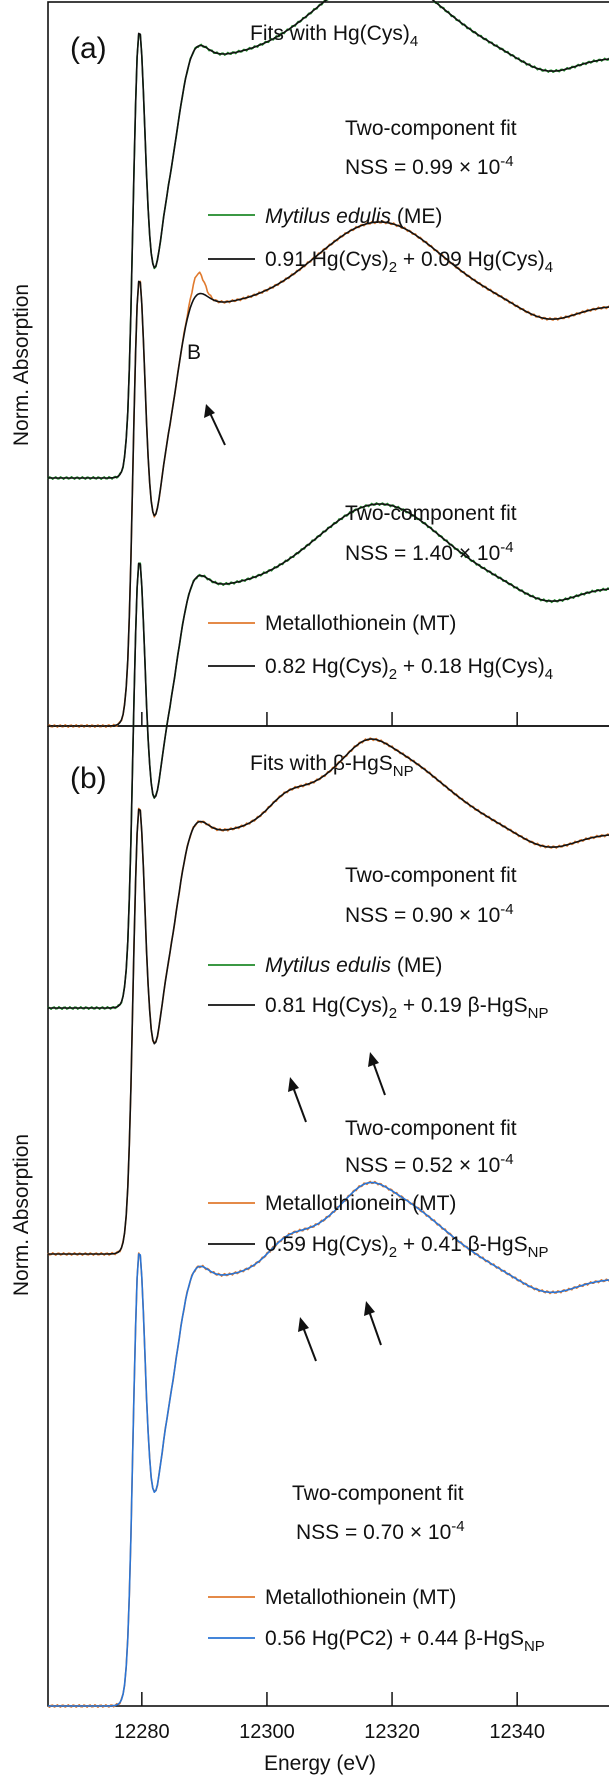 Image resolution: width=609 pixels, height=1778 pixels. What do you see at coordinates (378, 1493) in the screenshot?
I see `fit-label-b3: Two-component fit` at bounding box center [378, 1493].